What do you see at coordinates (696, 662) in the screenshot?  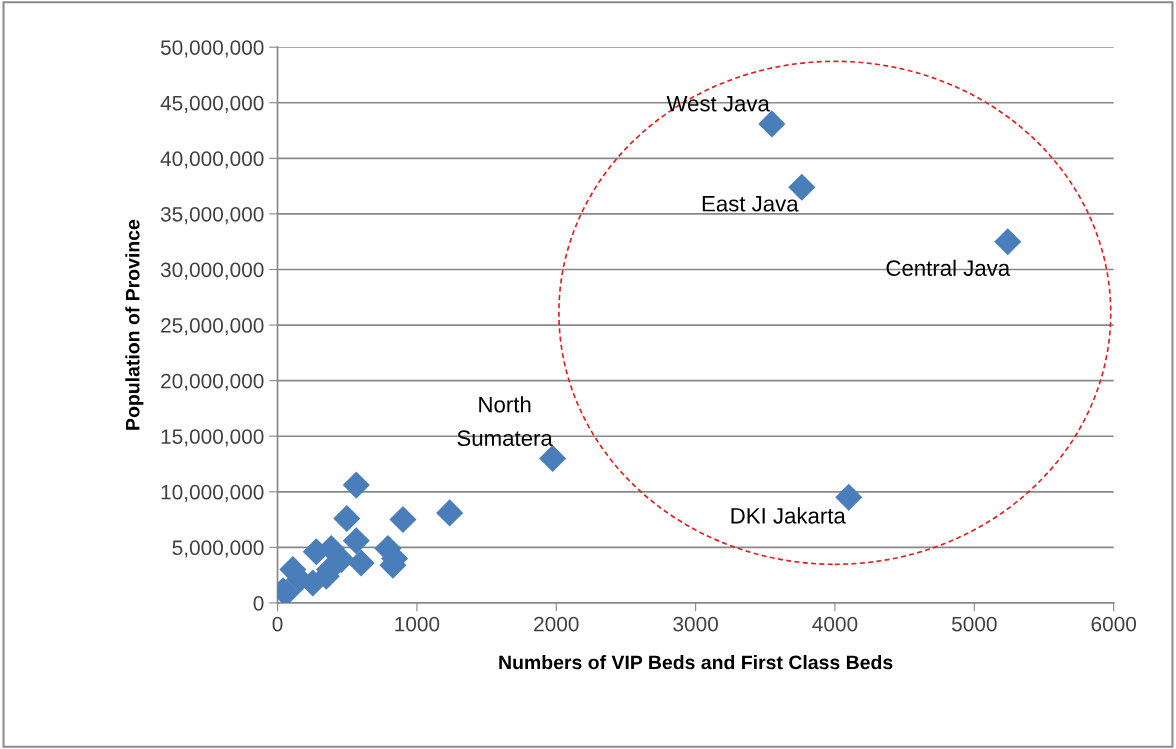 I see `x-axis-title: Numbers of VIP Beds and First Class Beds` at bounding box center [696, 662].